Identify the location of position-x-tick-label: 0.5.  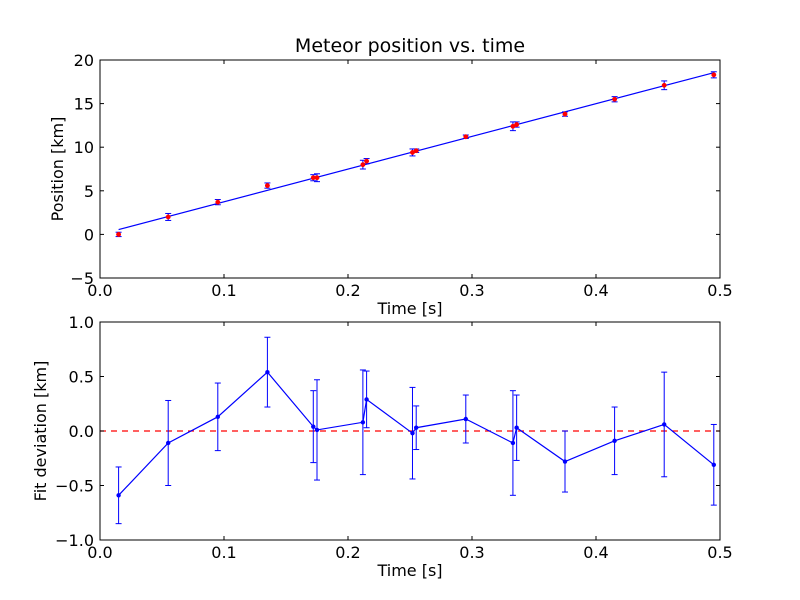
(719, 290).